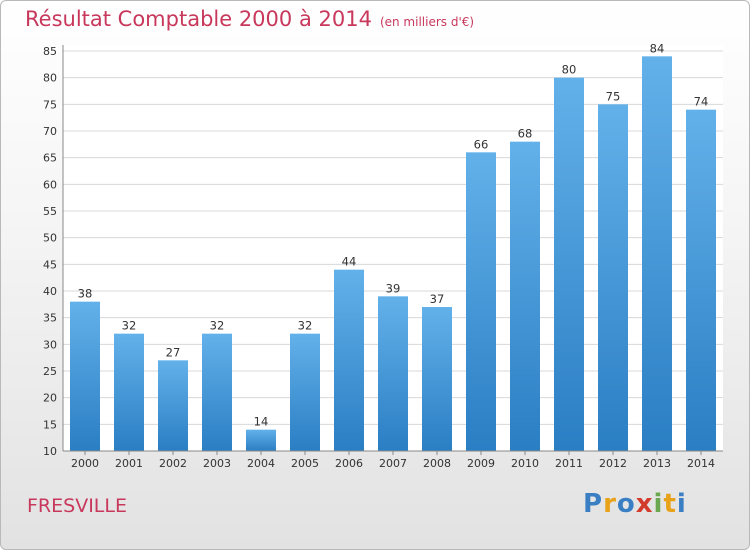 The width and height of the screenshot is (750, 550). What do you see at coordinates (437, 299) in the screenshot?
I see `data-label: 37` at bounding box center [437, 299].